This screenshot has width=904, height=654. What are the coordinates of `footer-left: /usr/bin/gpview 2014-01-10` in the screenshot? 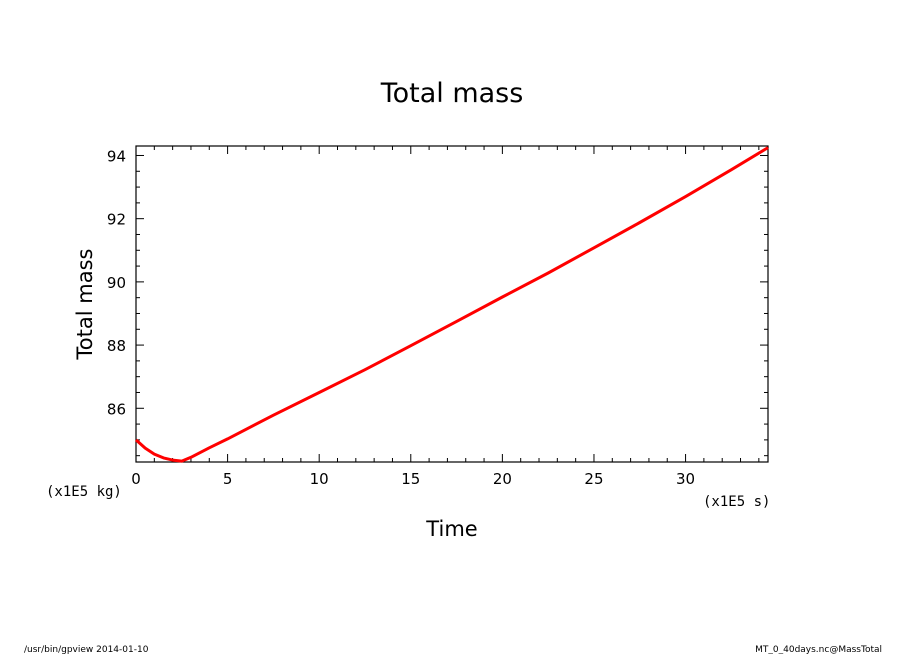 It's located at (86, 649).